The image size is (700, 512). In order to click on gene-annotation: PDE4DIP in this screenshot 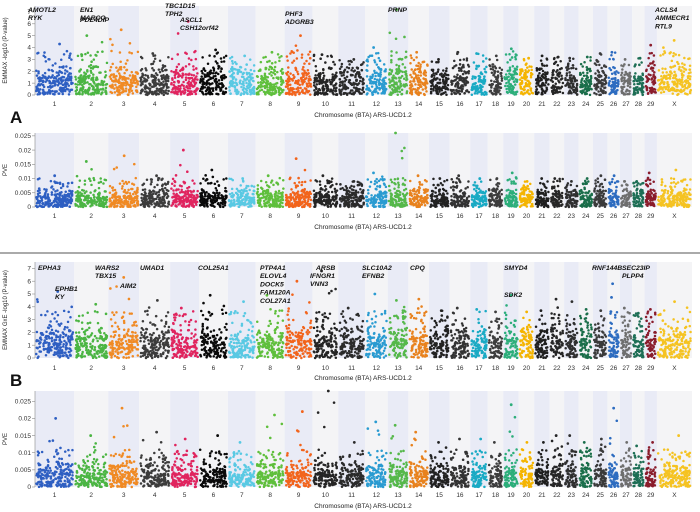, I will do `click(95, 20)`.